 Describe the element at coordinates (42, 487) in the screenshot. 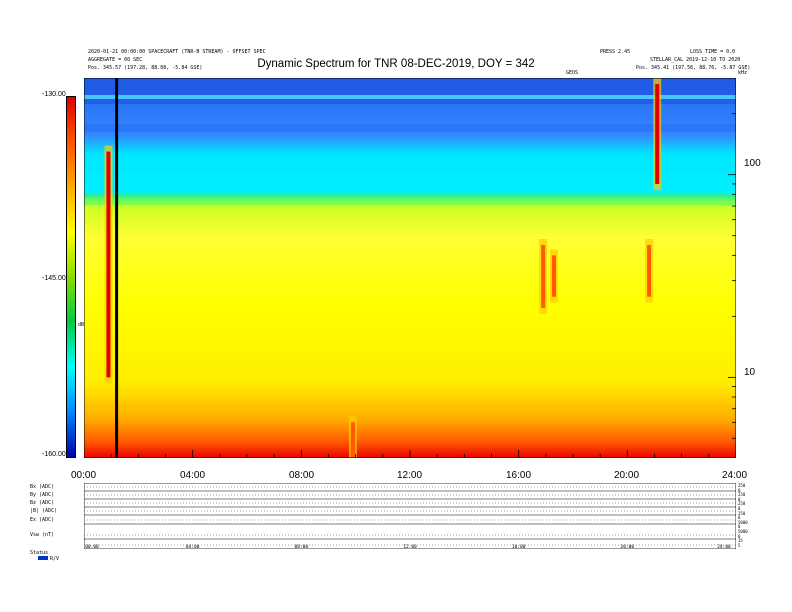

I see `aux-label-0: Bx (ADC)` at that location.